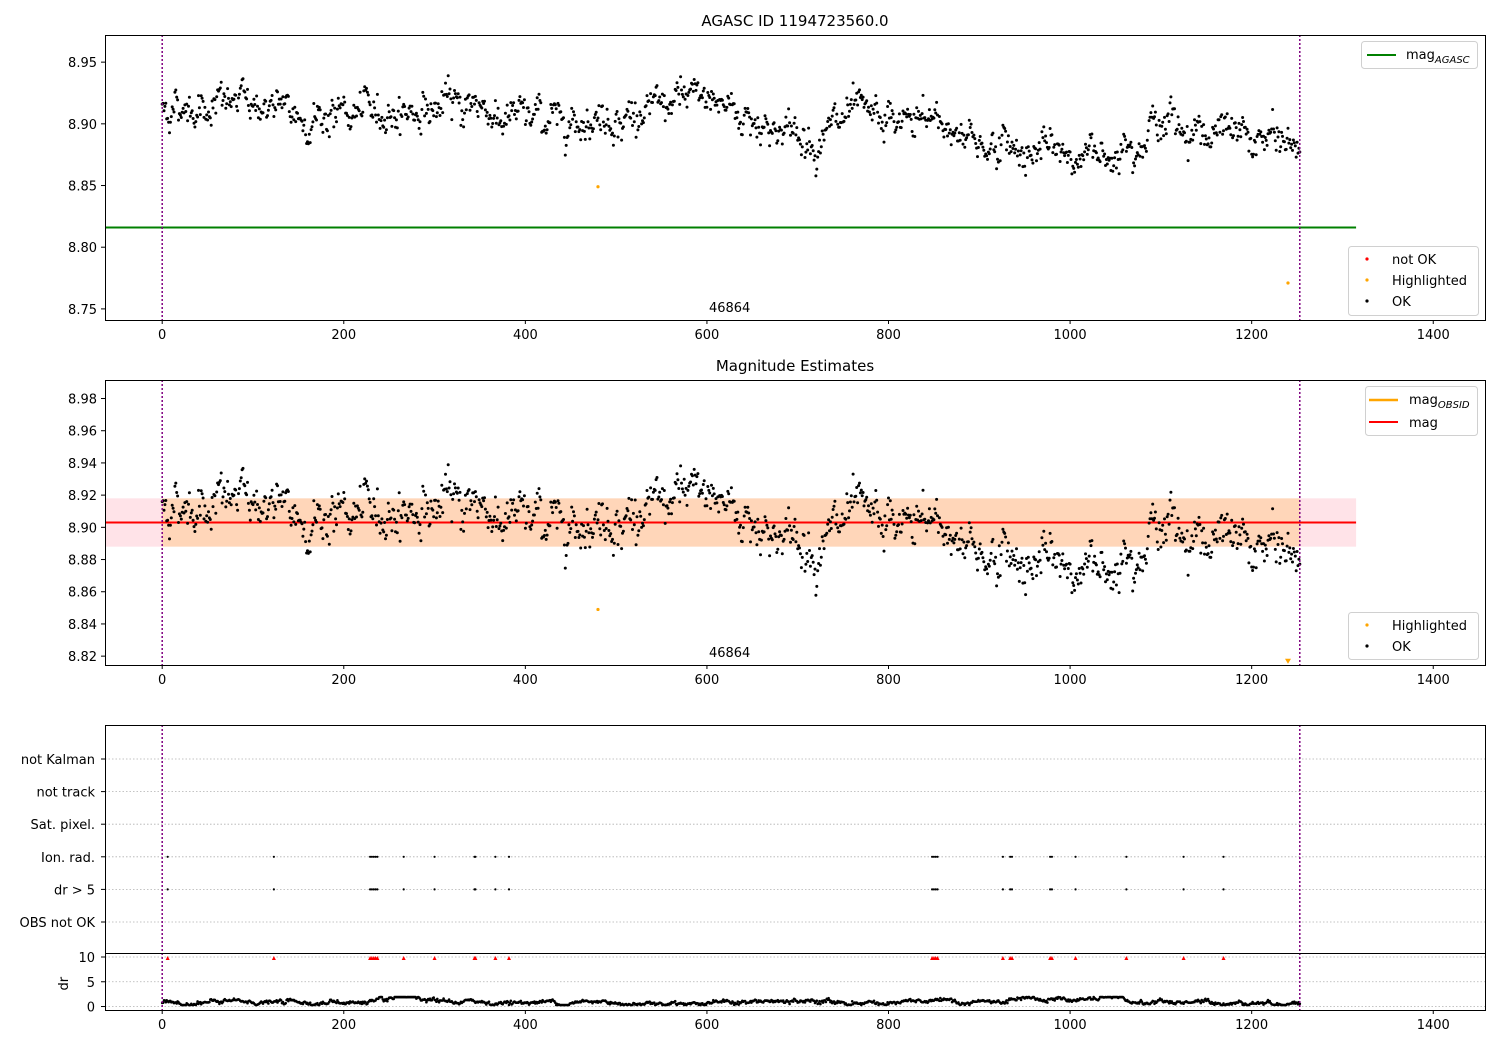 The height and width of the screenshot is (1050, 1500). What do you see at coordinates (403, 957) in the screenshot?
I see `dr-clipped-point` at bounding box center [403, 957].